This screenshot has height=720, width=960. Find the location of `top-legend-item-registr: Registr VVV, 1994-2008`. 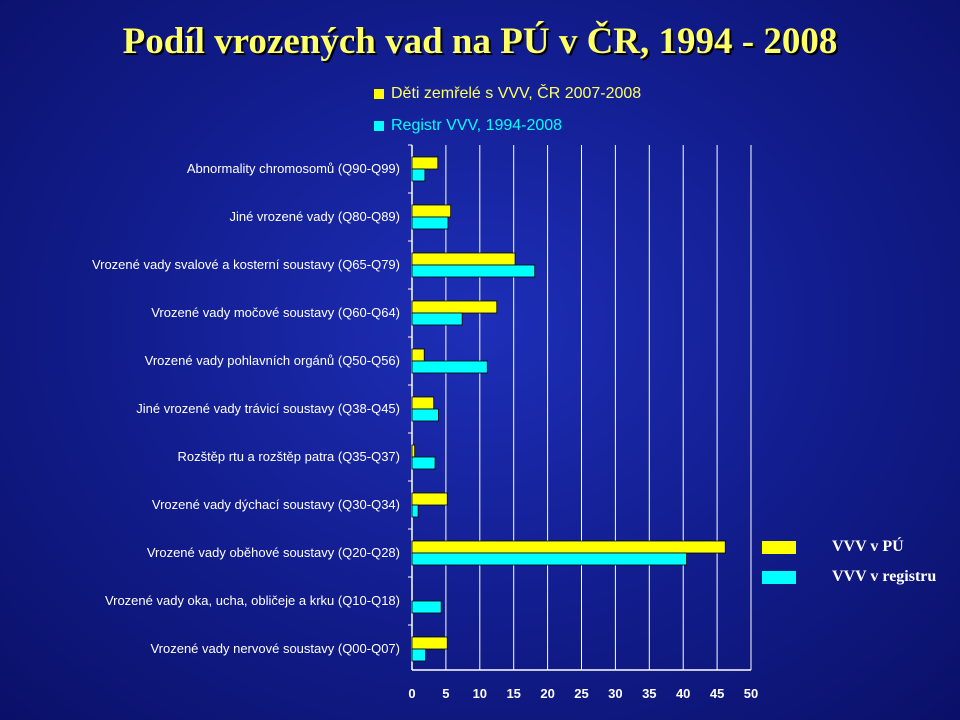

top-legend-item-registr: Registr VVV, 1994-2008 is located at coordinates (507, 126).